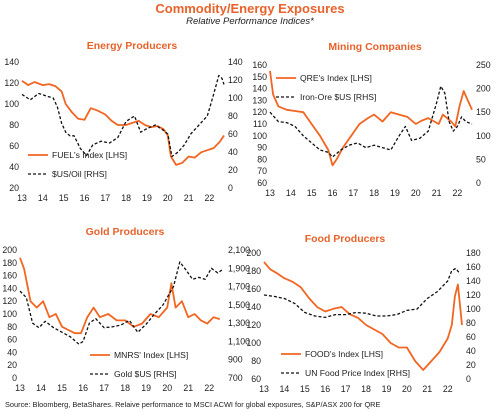  Describe the element at coordinates (259, 100) in the screenshot. I see `left-tick-label: 130` at that location.